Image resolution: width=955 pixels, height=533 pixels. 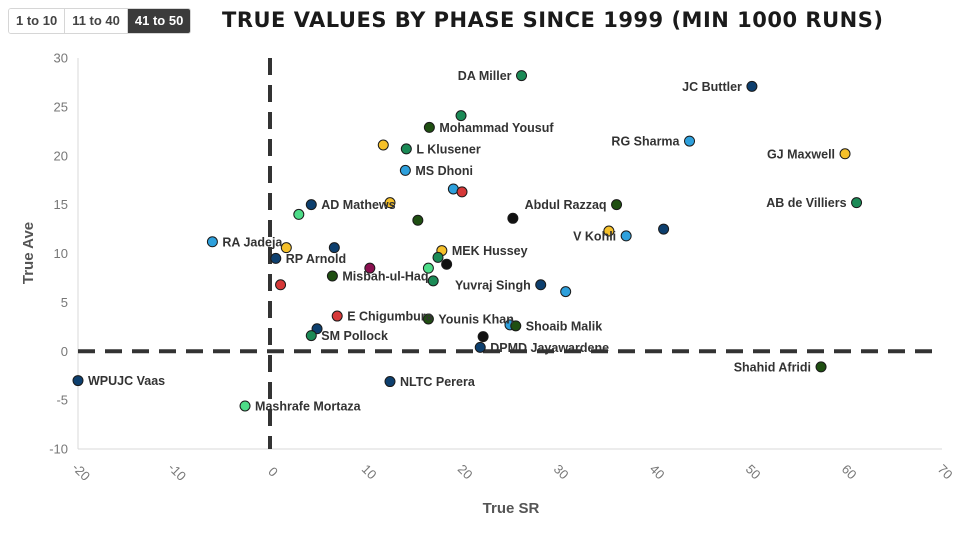 What do you see at coordinates (712, 87) in the screenshot?
I see `point-label: JC Buttler` at bounding box center [712, 87].